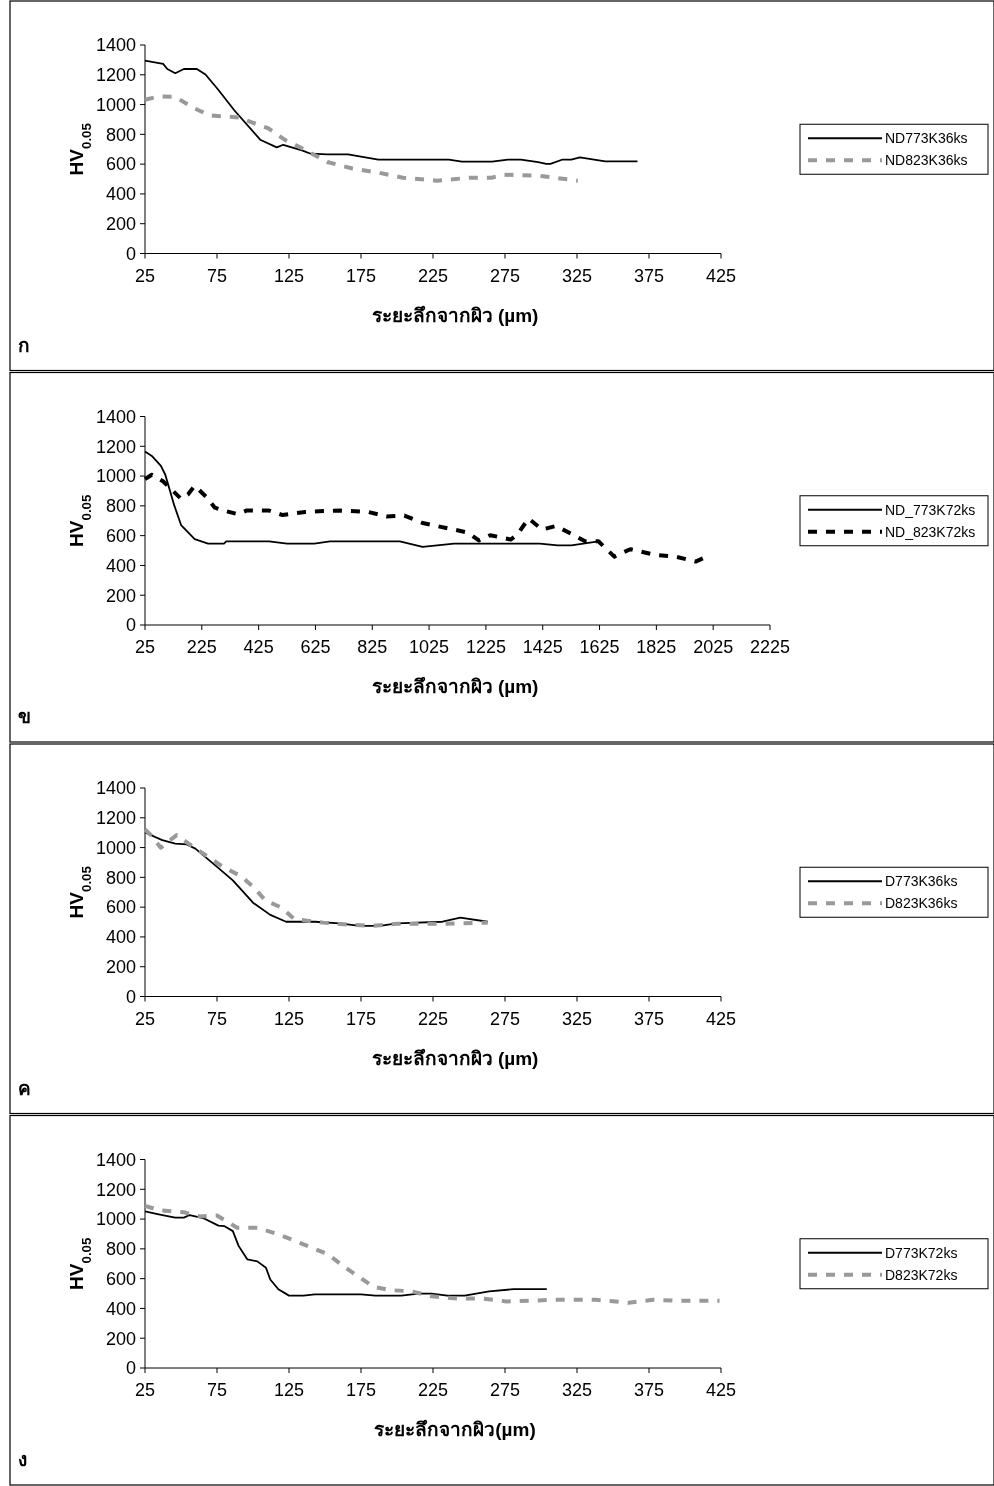  What do you see at coordinates (599, 647) in the screenshot?
I see `x-tick-label: 1625` at bounding box center [599, 647].